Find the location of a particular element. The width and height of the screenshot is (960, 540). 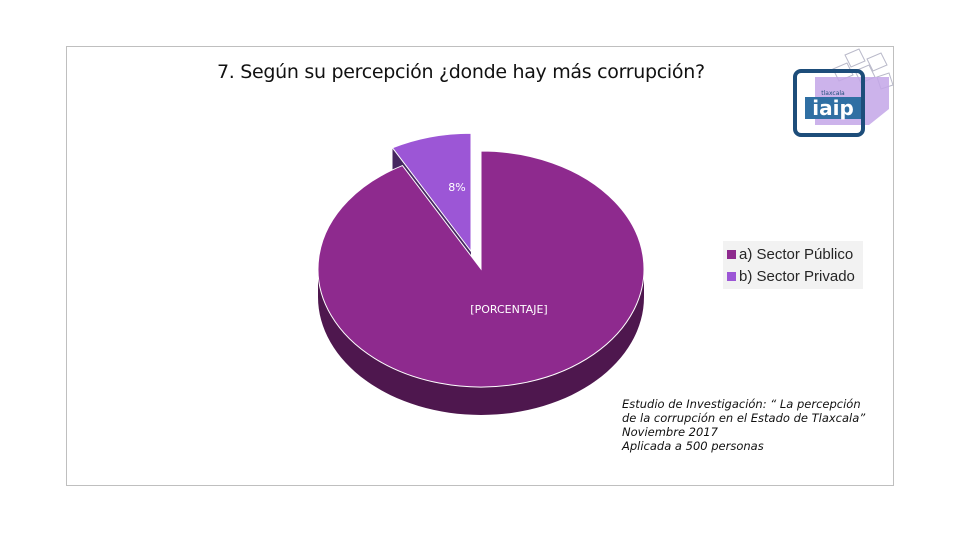

logo-subtext: tlaxcala is located at coordinates (833, 93).